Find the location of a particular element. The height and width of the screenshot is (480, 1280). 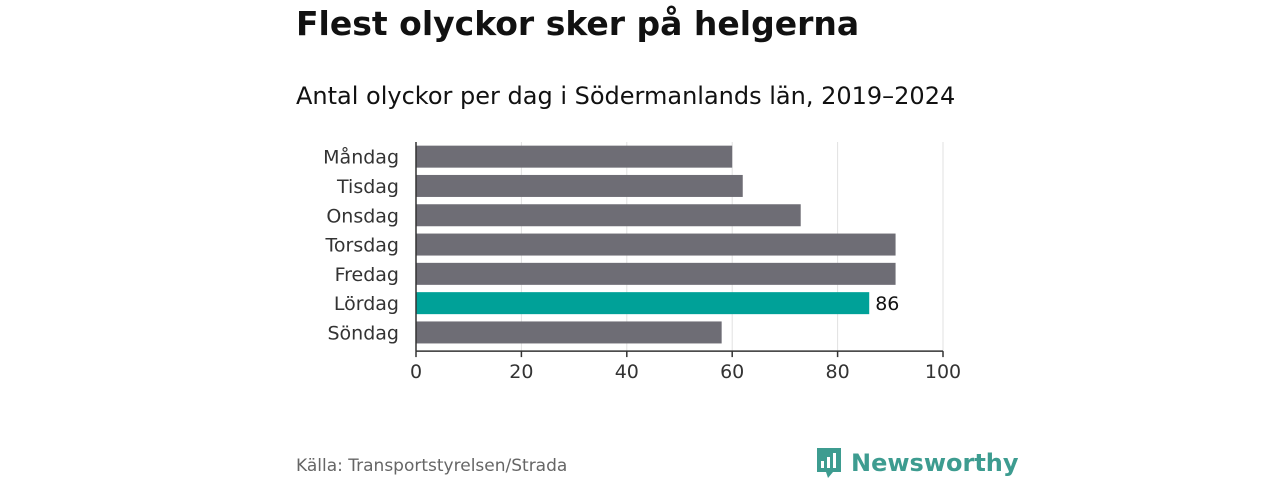

tick-label: 20 is located at coordinates (521, 372).